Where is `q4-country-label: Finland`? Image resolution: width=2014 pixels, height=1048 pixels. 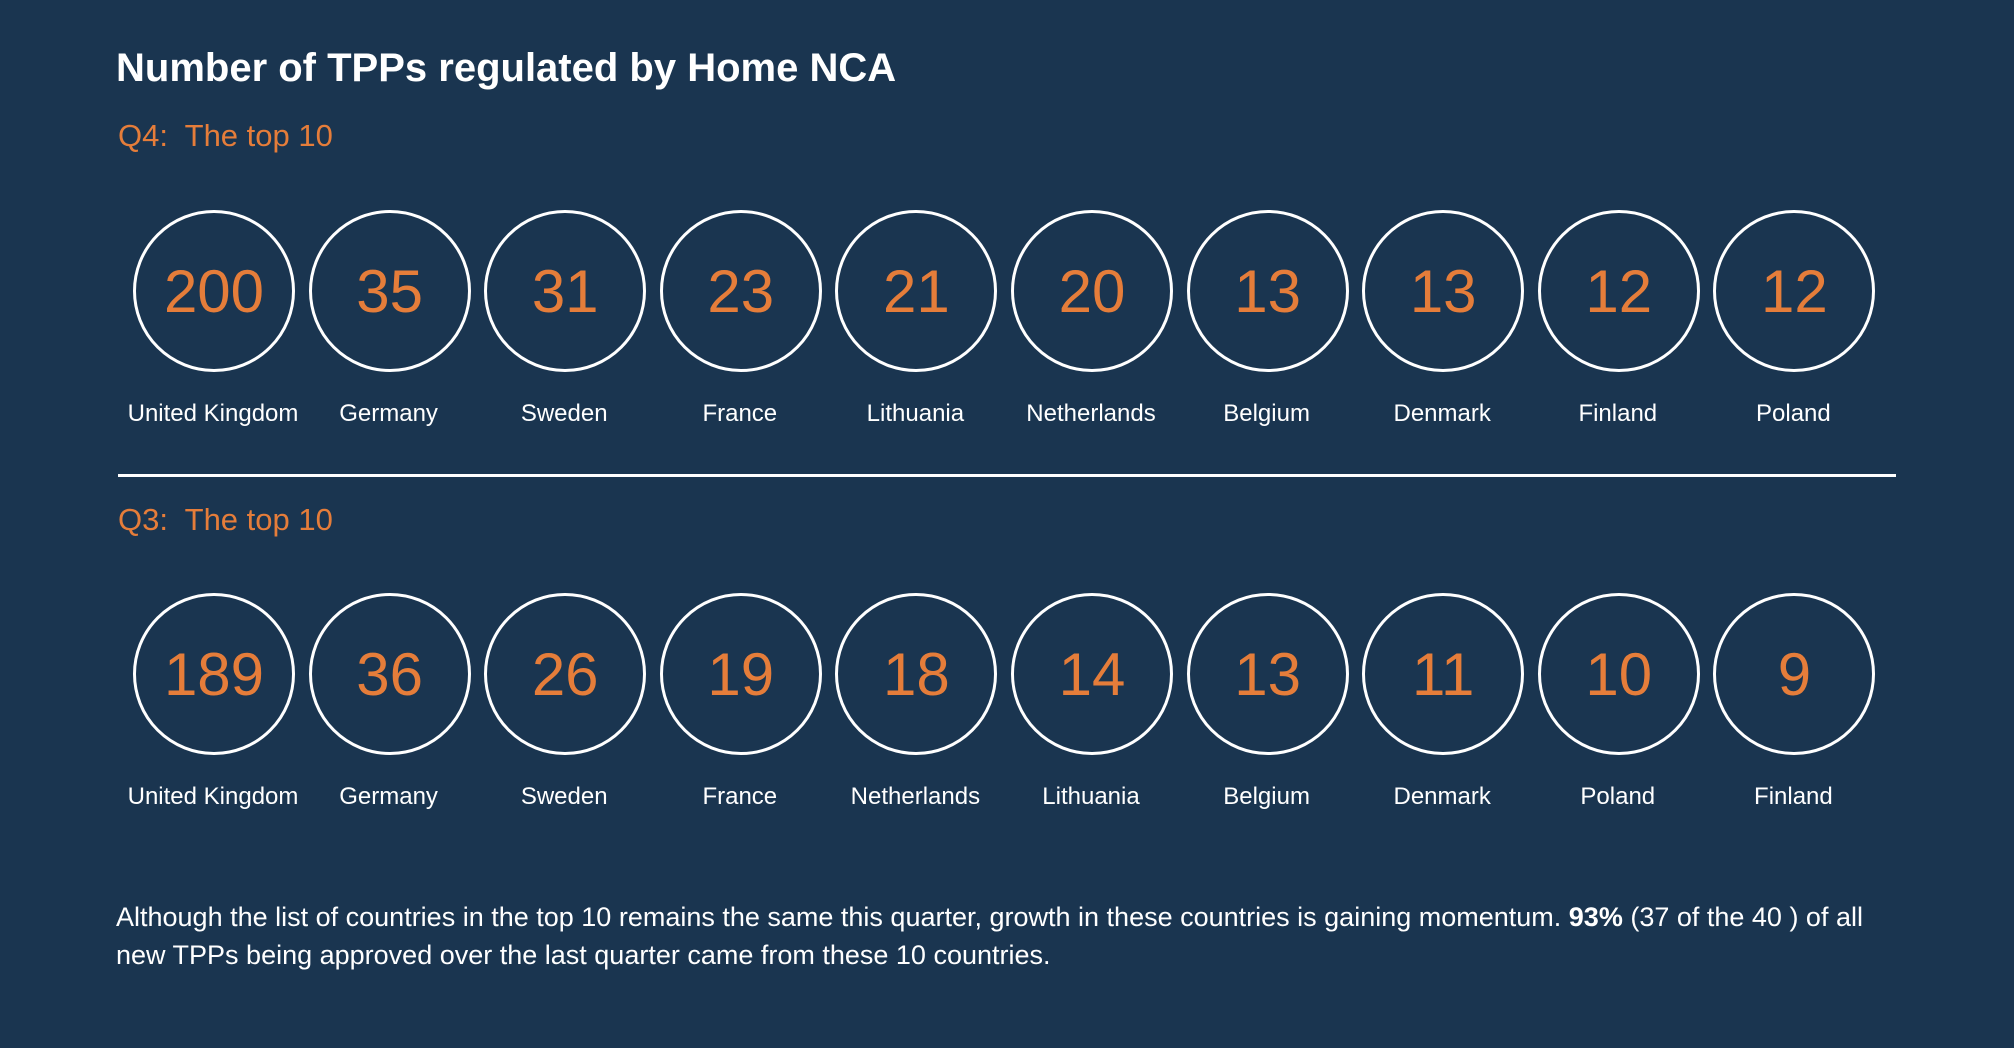
q4-country-label: Finland is located at coordinates (1618, 413).